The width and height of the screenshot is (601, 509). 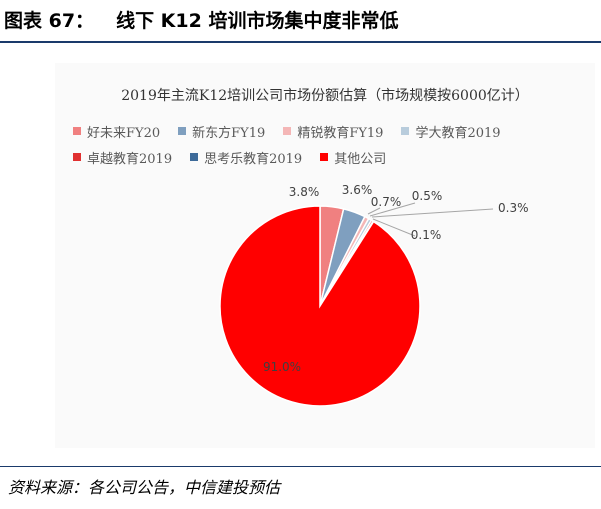 I want to click on legend-item: 新东方FY19, so click(x=221, y=131).